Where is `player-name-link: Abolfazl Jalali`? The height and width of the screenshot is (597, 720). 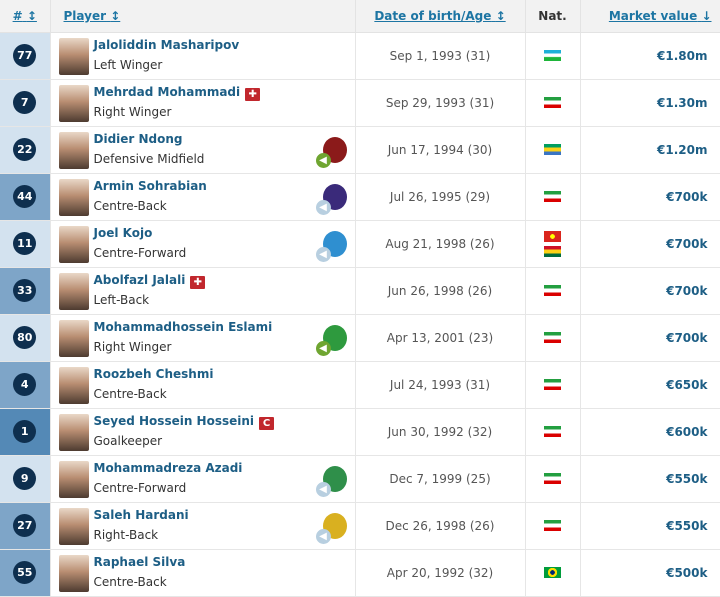 player-name-link: Abolfazl Jalali is located at coordinates (139, 279).